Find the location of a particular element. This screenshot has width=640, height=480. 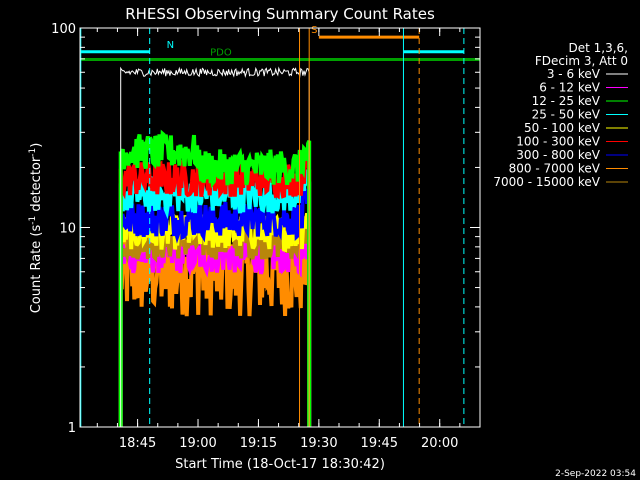

flag-label-s: S is located at coordinates (314, 30).